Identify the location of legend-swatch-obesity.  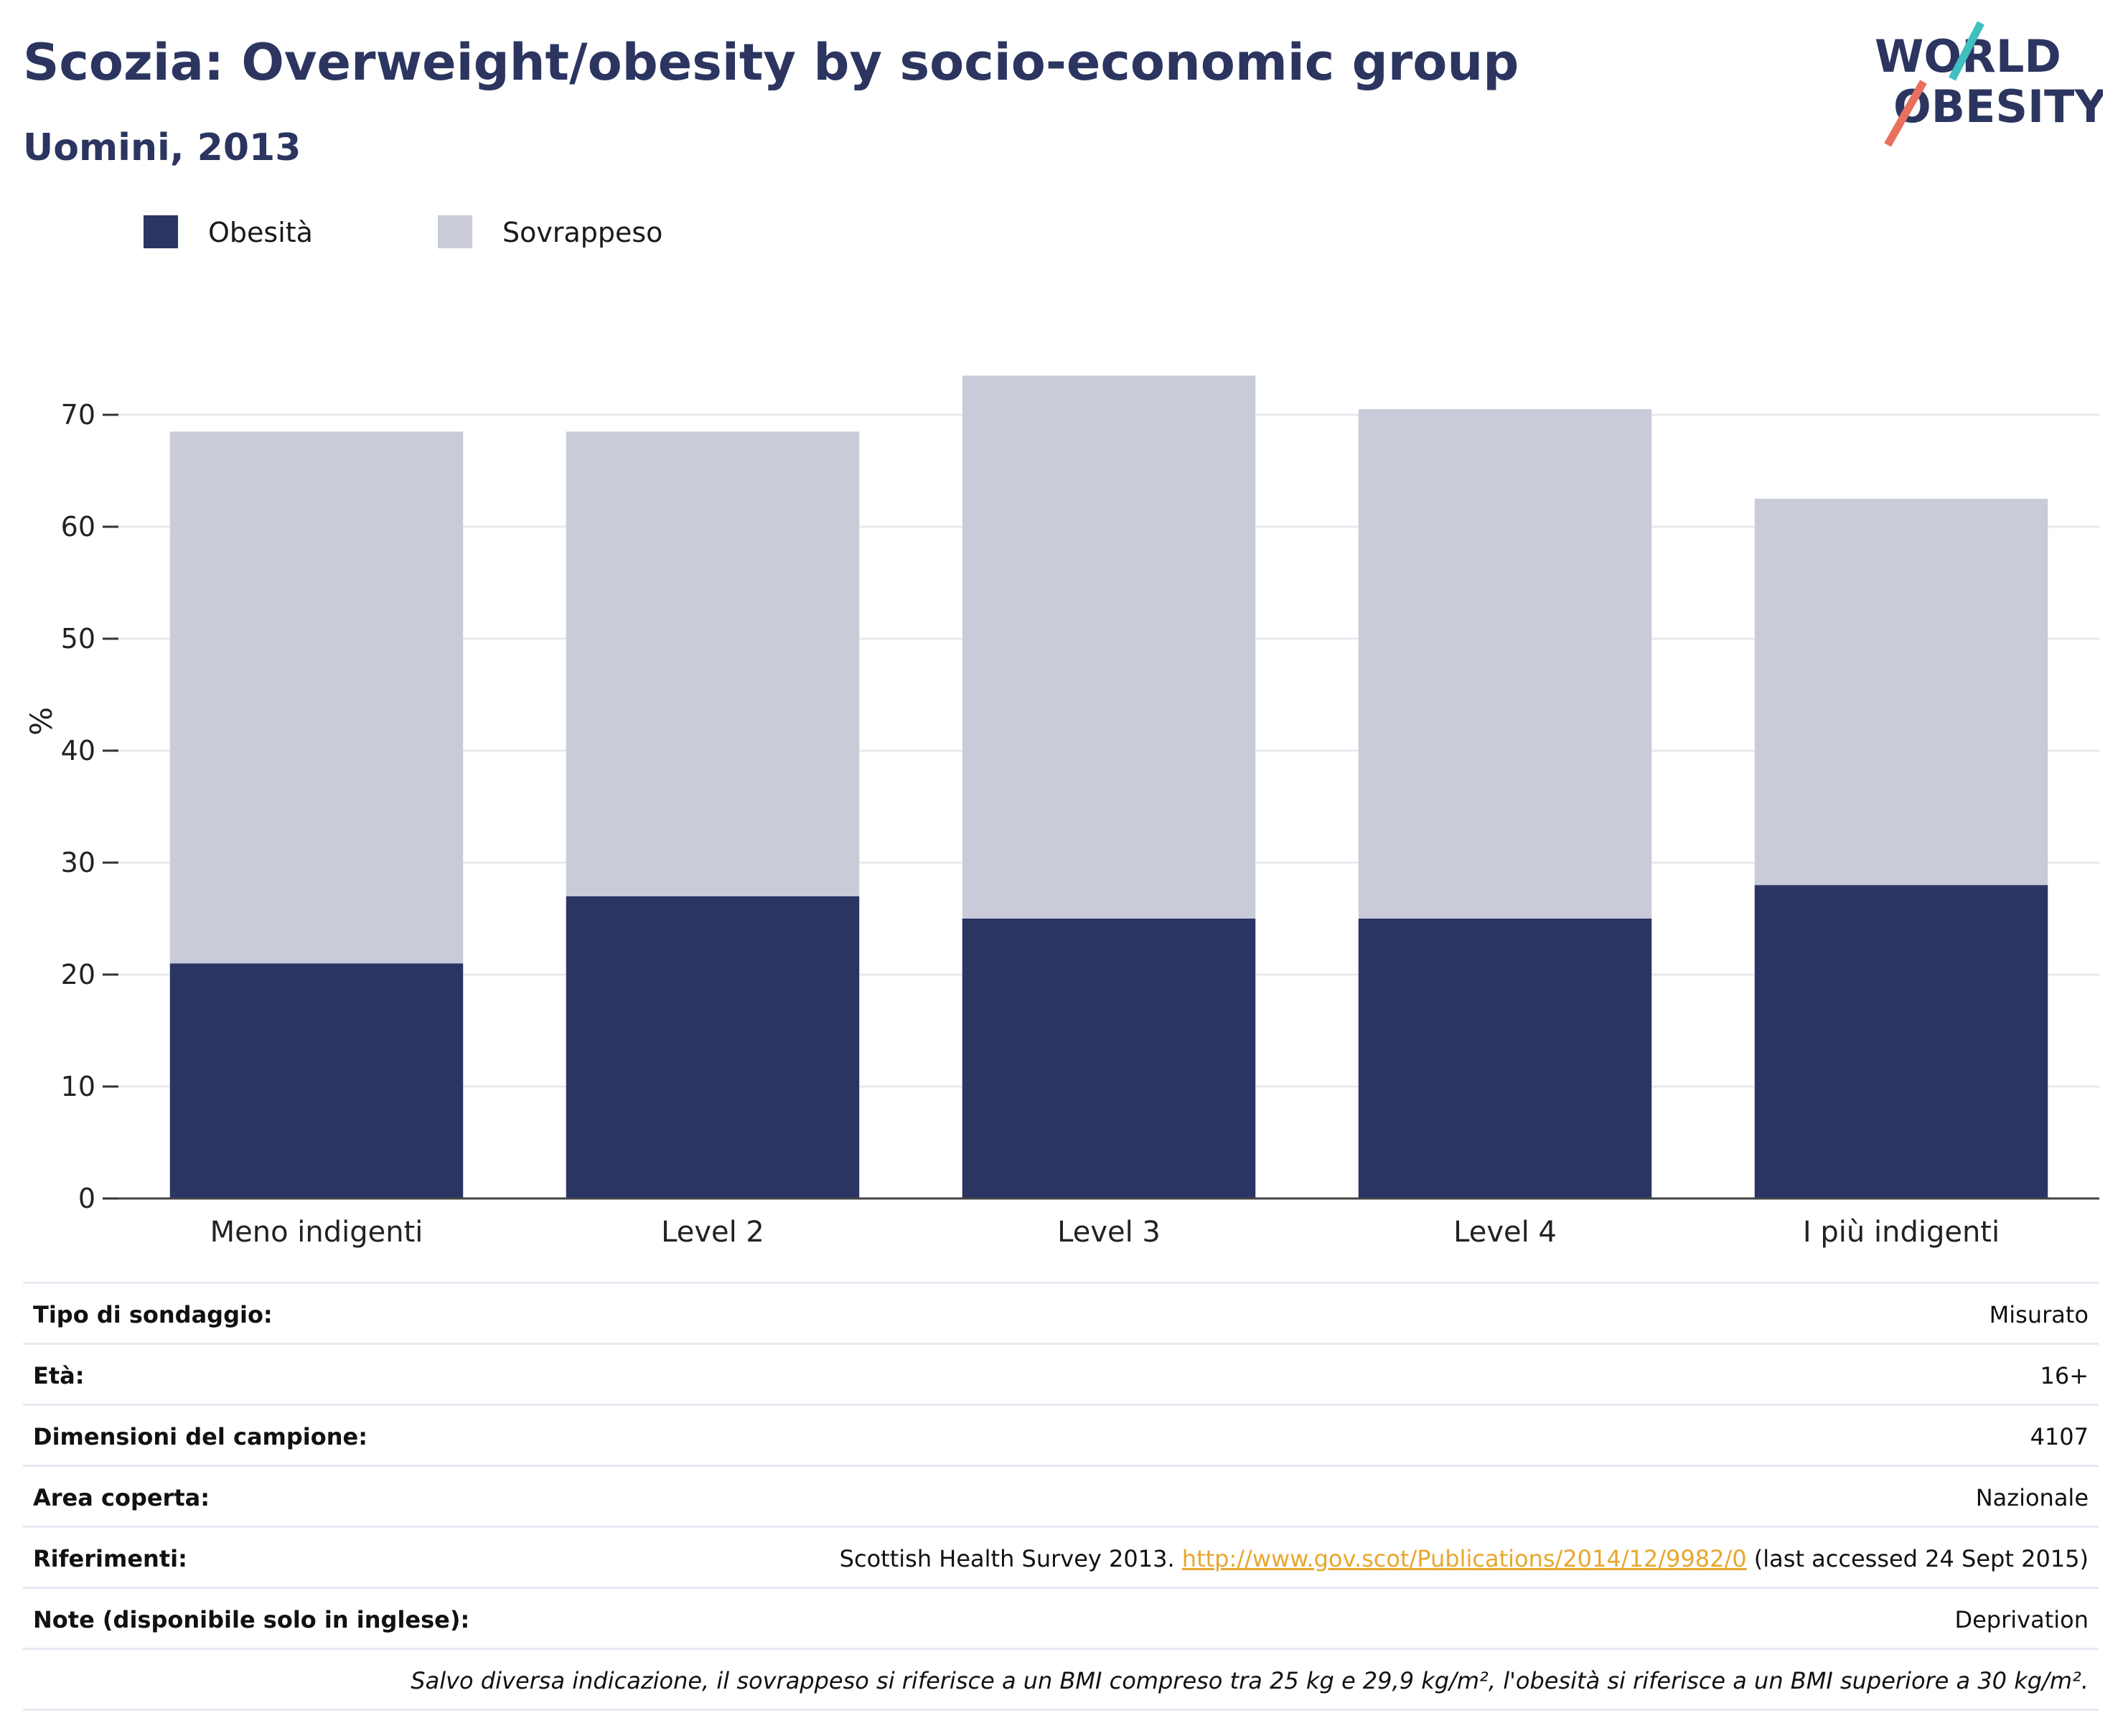
(161, 231).